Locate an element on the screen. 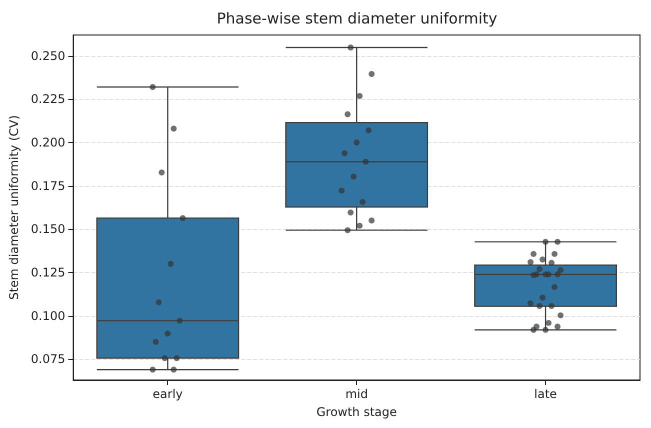  y-tick-label: 0.075 is located at coordinates (48, 359).